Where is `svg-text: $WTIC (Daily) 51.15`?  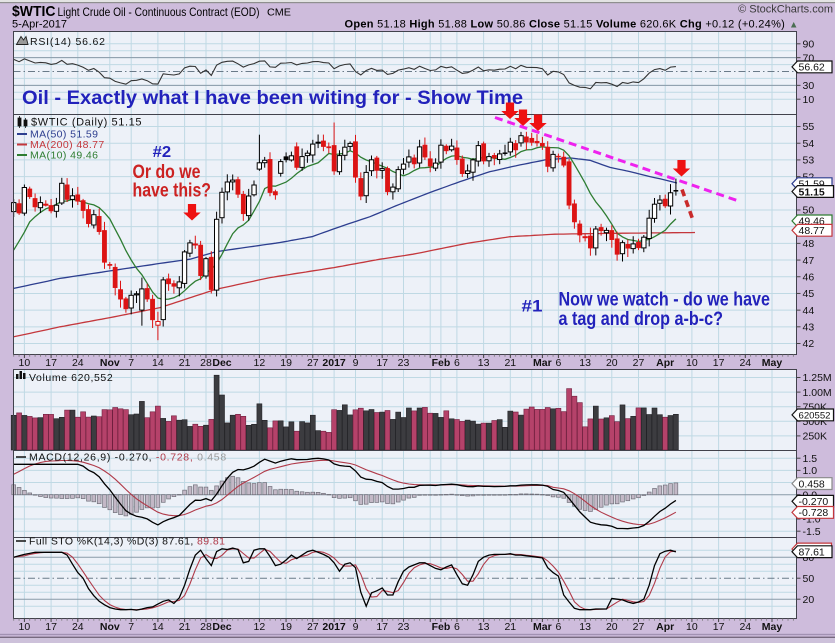
svg-text: $WTIC (Daily) 51.15 is located at coordinates (86, 123).